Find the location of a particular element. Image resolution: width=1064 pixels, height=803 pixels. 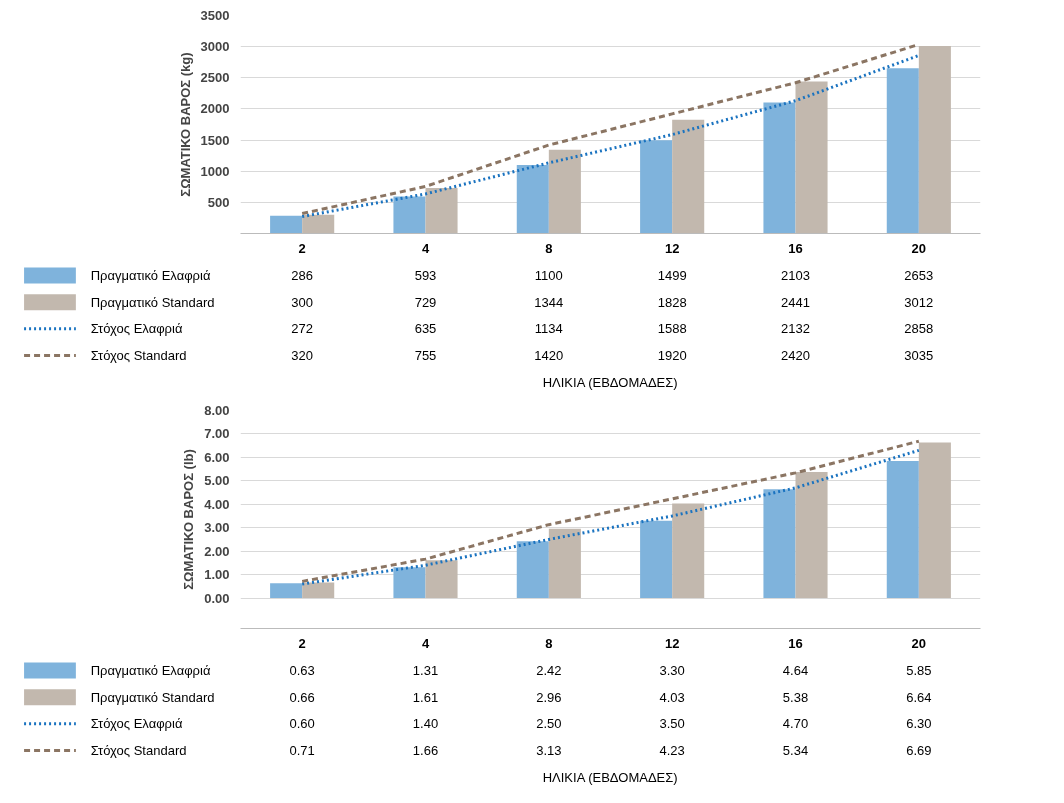

y-tick-label: 5.00 is located at coordinates (217, 481).